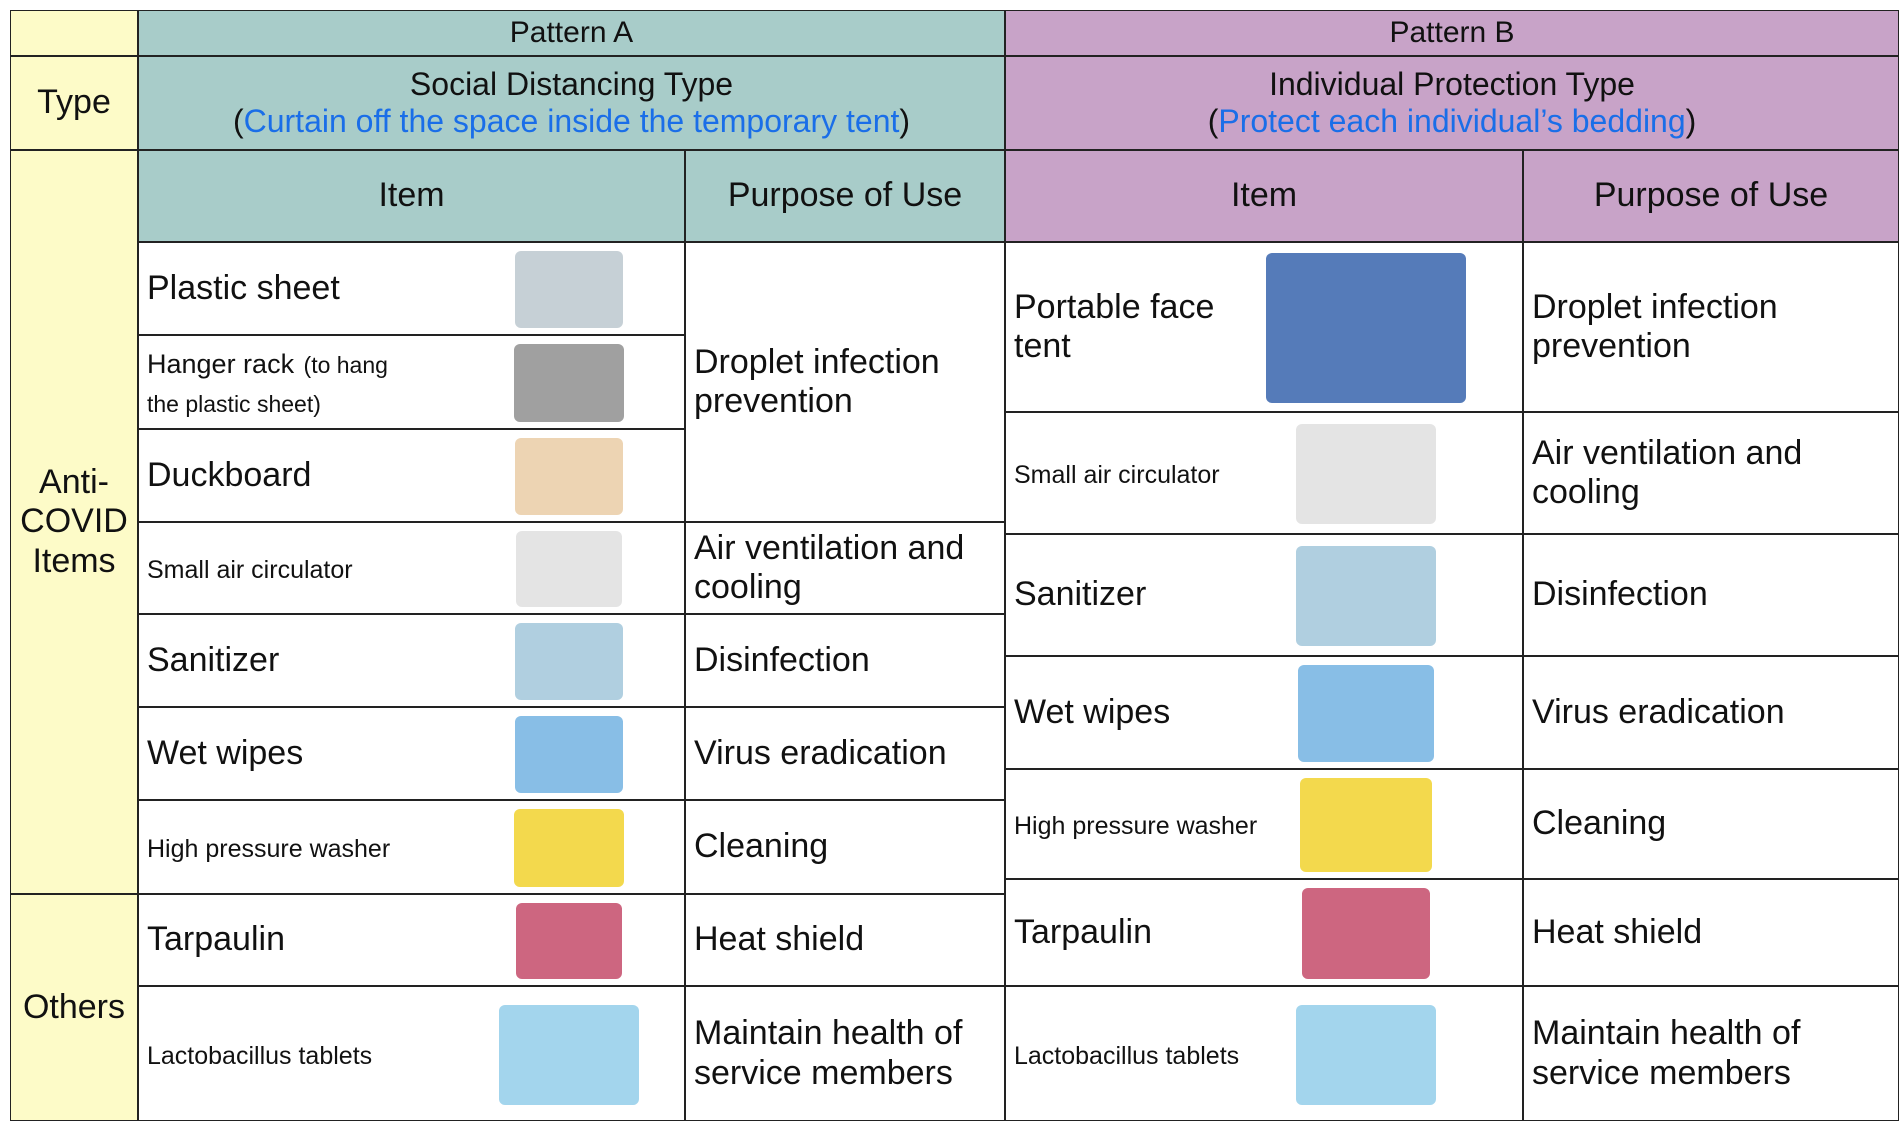  What do you see at coordinates (1114, 326) in the screenshot?
I see `item-name: Portable face tent` at bounding box center [1114, 326].